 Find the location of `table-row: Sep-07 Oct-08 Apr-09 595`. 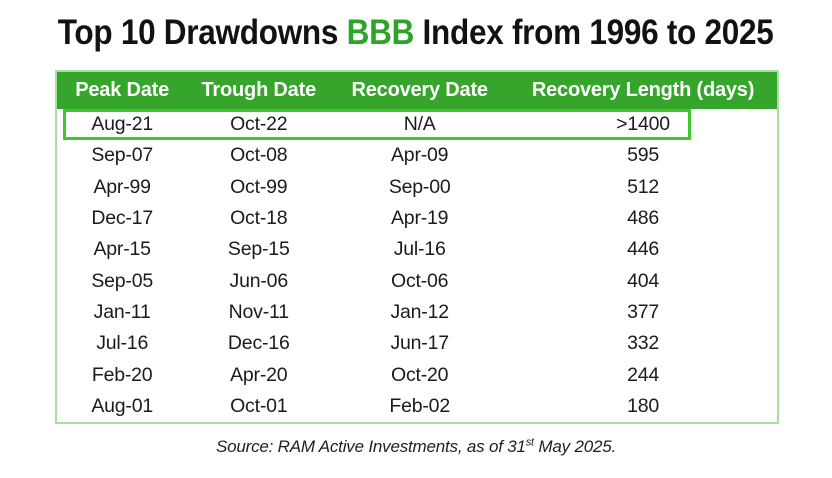

table-row: Sep-07 Oct-08 Apr-09 595 is located at coordinates (417, 155).